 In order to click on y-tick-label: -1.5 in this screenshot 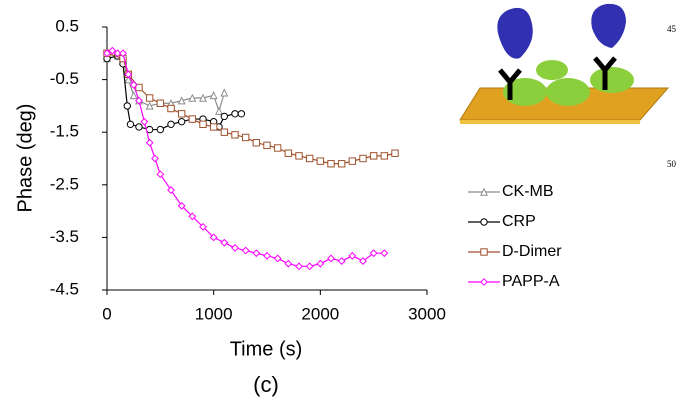, I will do `click(64, 131)`.